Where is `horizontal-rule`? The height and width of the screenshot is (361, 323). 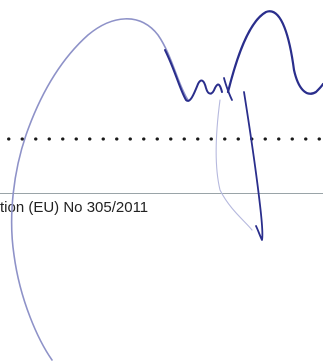
horizontal-rule is located at coordinates (161, 193).